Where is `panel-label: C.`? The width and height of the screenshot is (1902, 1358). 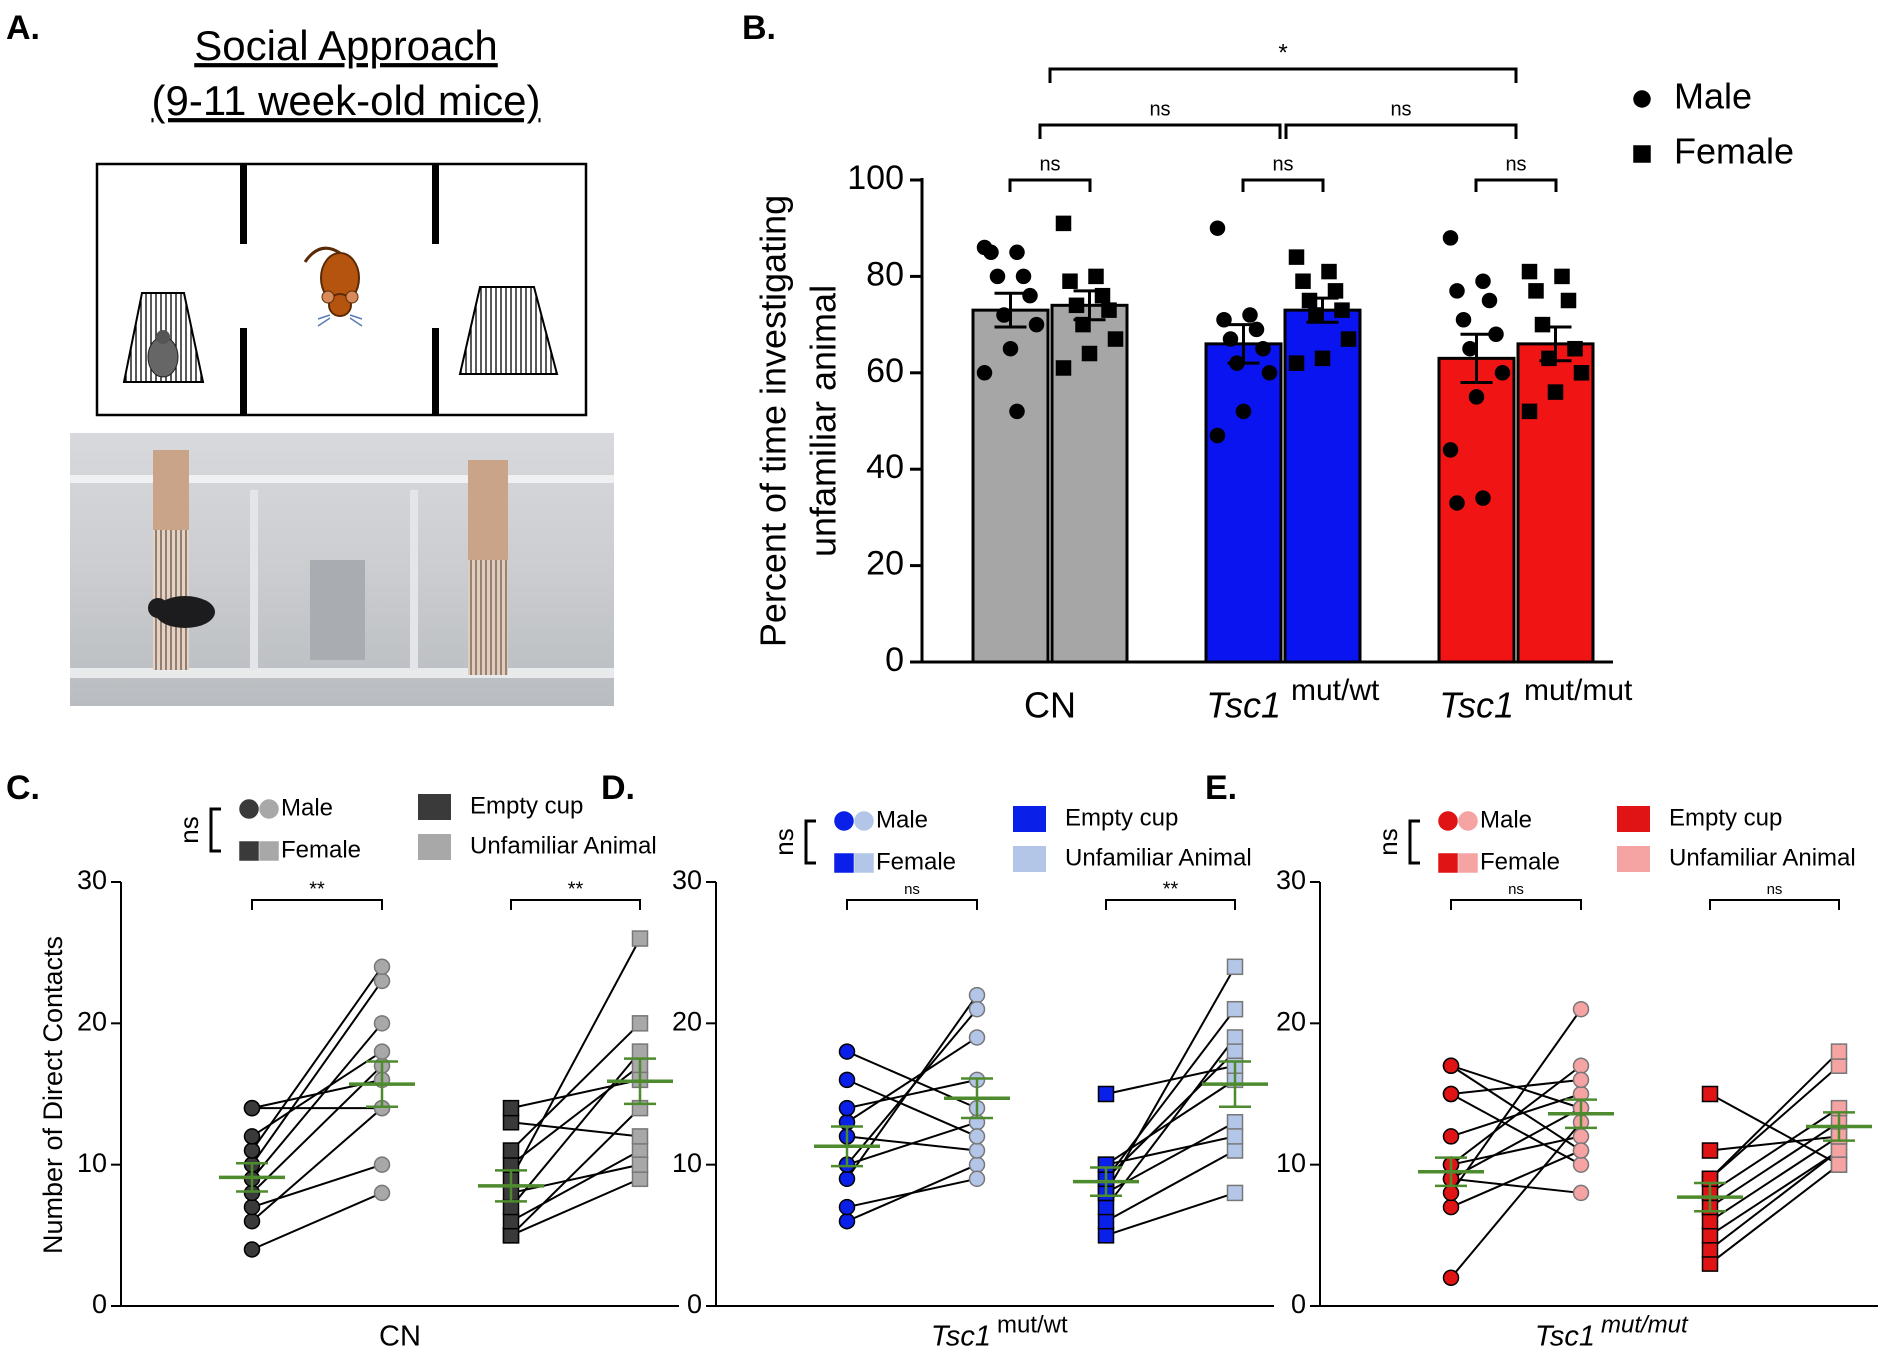 panel-label: C. is located at coordinates (23, 788).